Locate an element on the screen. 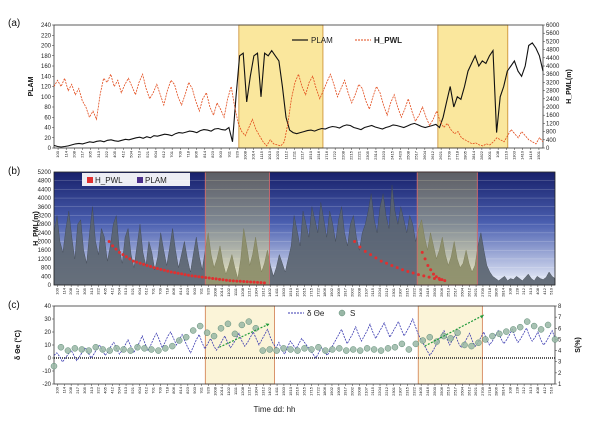 Image resolution: width=600 pixels, height=431 pixels. x-tick-label: 1902 is located at coordinates (331, 391).